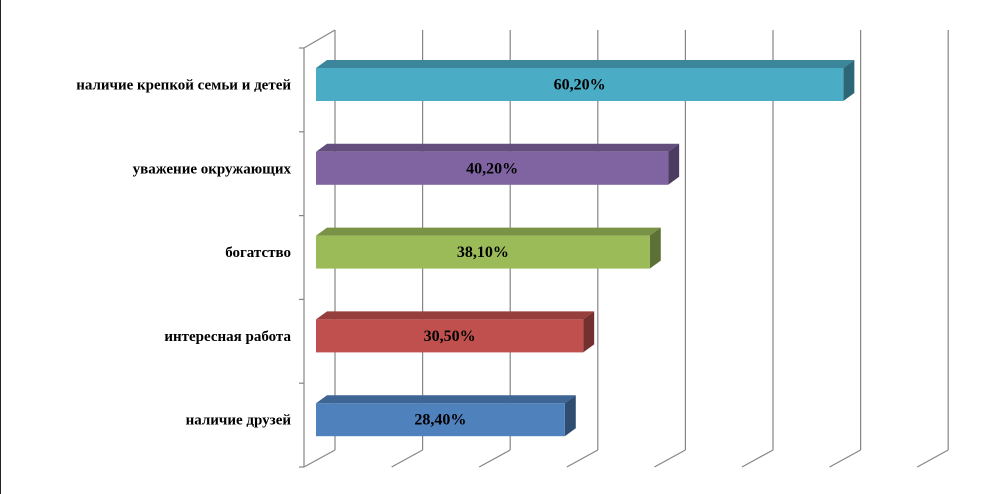 The width and height of the screenshot is (981, 494). Describe the element at coordinates (239, 421) in the screenshot. I see `category-label: наличие друзей` at that location.